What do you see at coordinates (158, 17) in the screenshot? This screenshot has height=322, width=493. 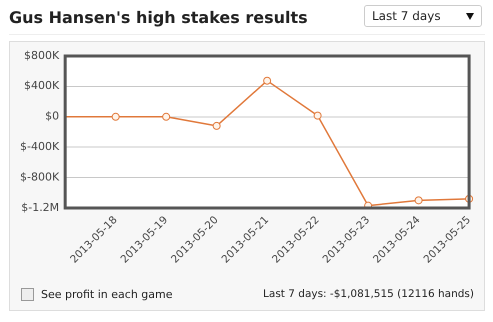 I see `chart-title: Gus Hansen's high stakes results` at bounding box center [158, 17].